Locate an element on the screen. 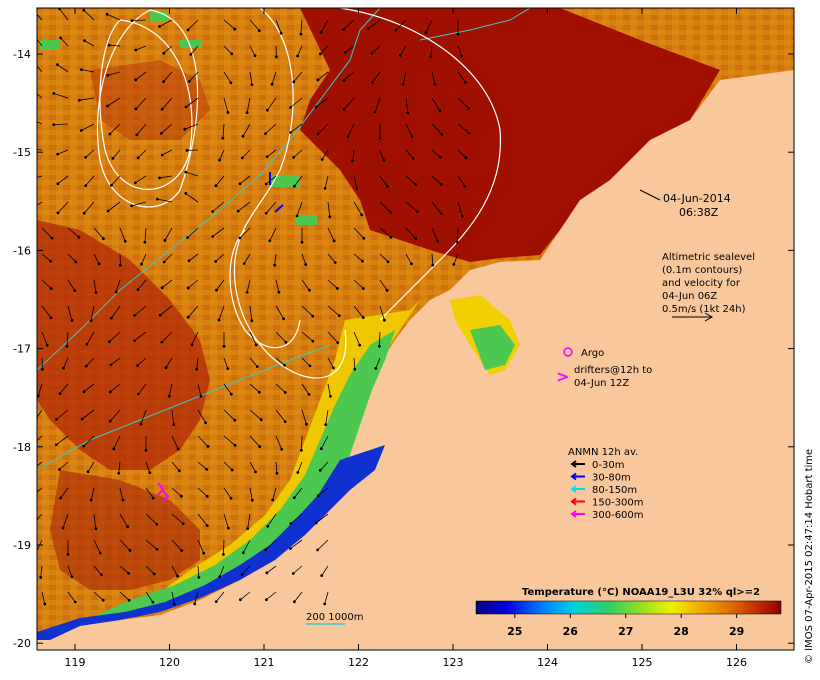  x-tick-label: 120 is located at coordinates (169, 662).